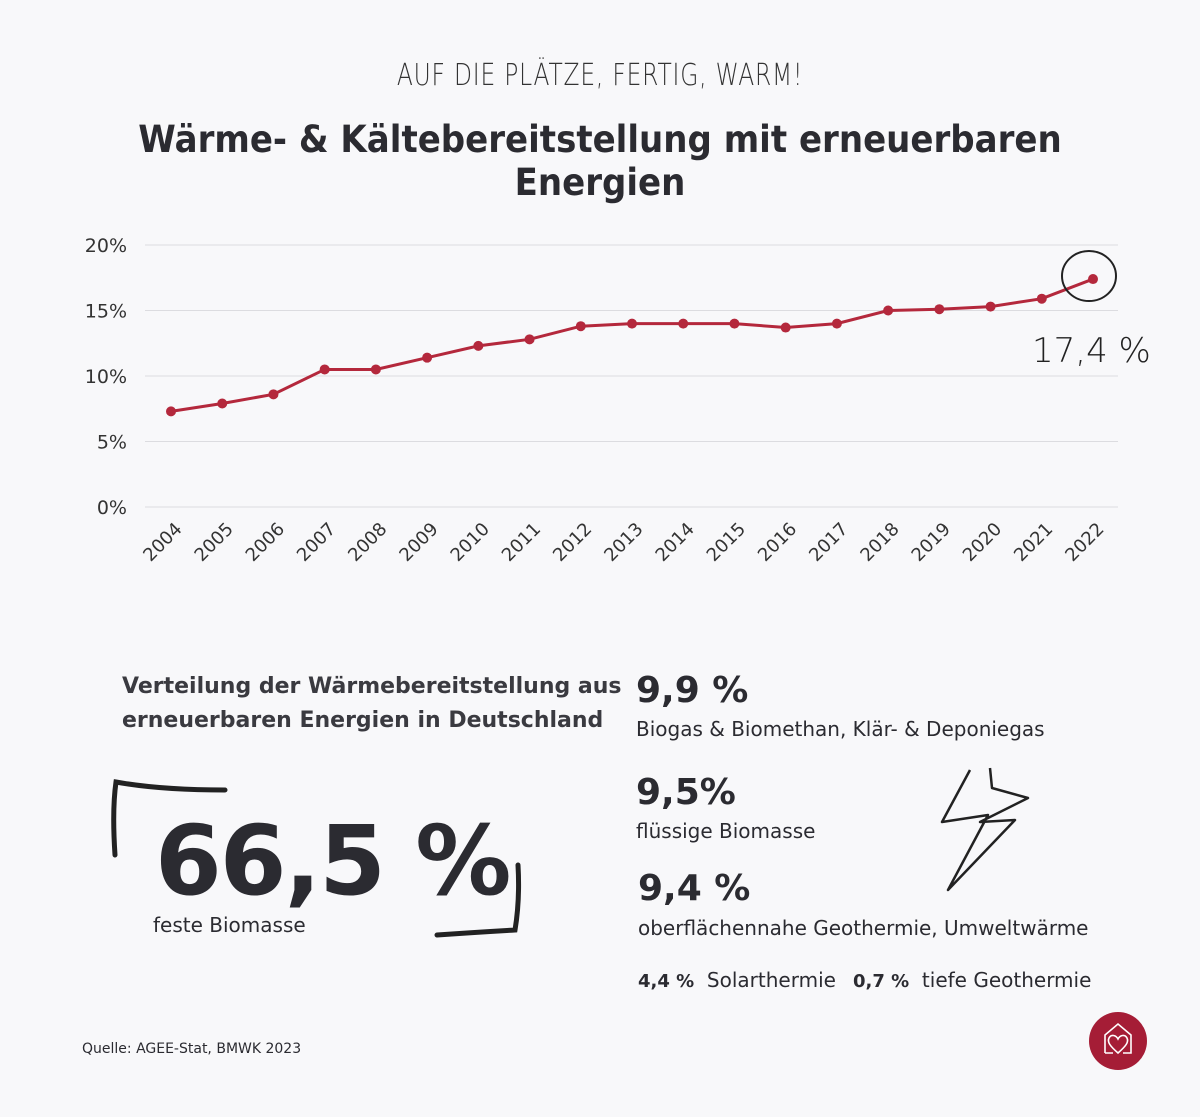  Describe the element at coordinates (863, 928) in the screenshot. I see `share-label: oberflächennahe Geothermie, Umweltwärme` at that location.